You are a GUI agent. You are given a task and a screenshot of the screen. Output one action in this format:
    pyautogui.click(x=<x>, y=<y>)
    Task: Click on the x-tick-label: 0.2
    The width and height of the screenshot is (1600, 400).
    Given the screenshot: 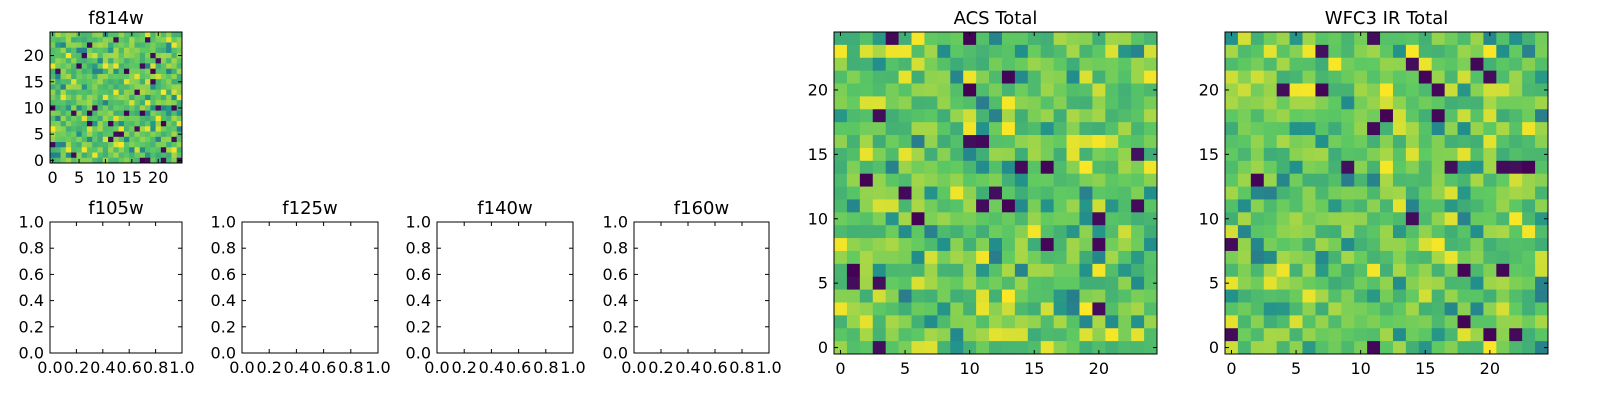 What is the action you would take?
    pyautogui.click(x=76, y=367)
    